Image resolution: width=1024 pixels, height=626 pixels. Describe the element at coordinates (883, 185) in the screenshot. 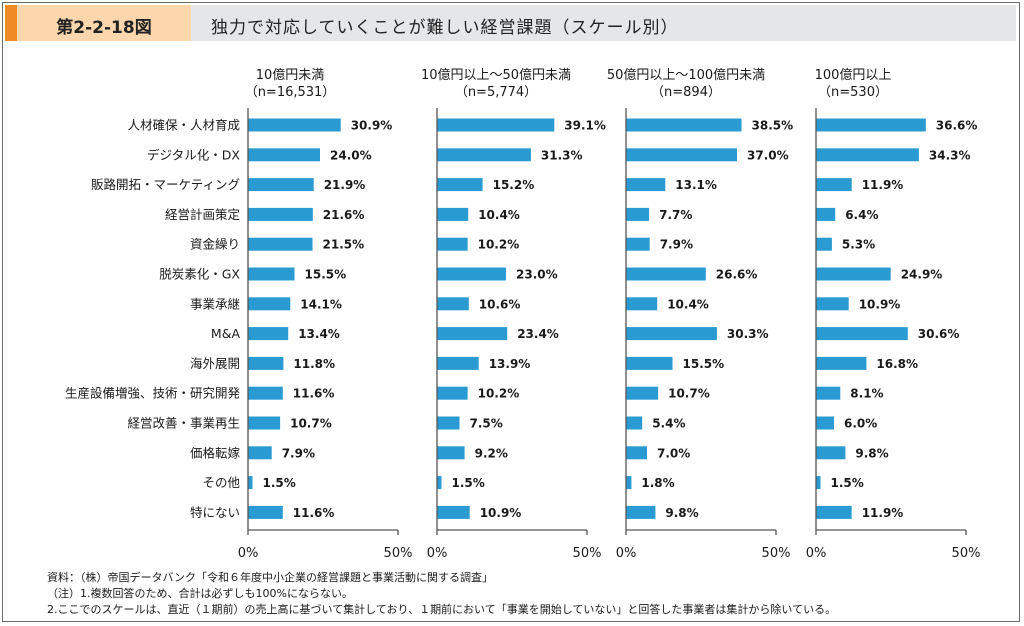

I see `value-label: 11.9%` at that location.